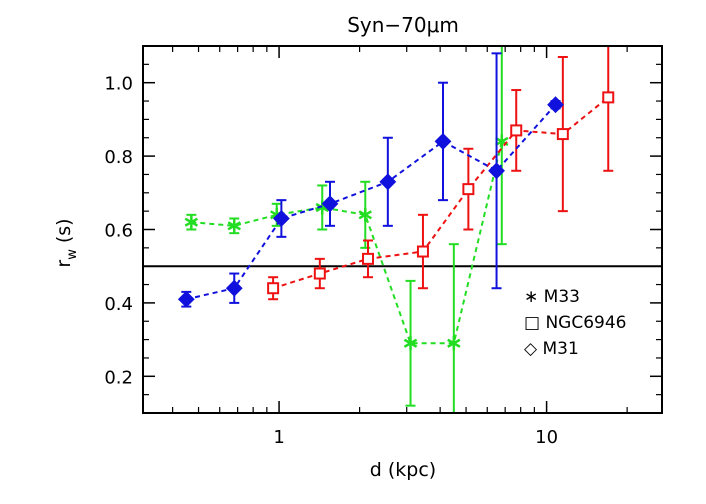  Describe the element at coordinates (118, 84) in the screenshot. I see `y-tick-label: 1.0` at that location.